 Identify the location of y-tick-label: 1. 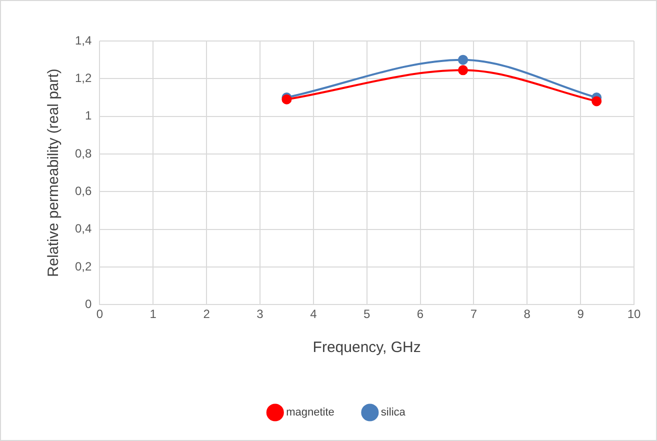
(88, 115).